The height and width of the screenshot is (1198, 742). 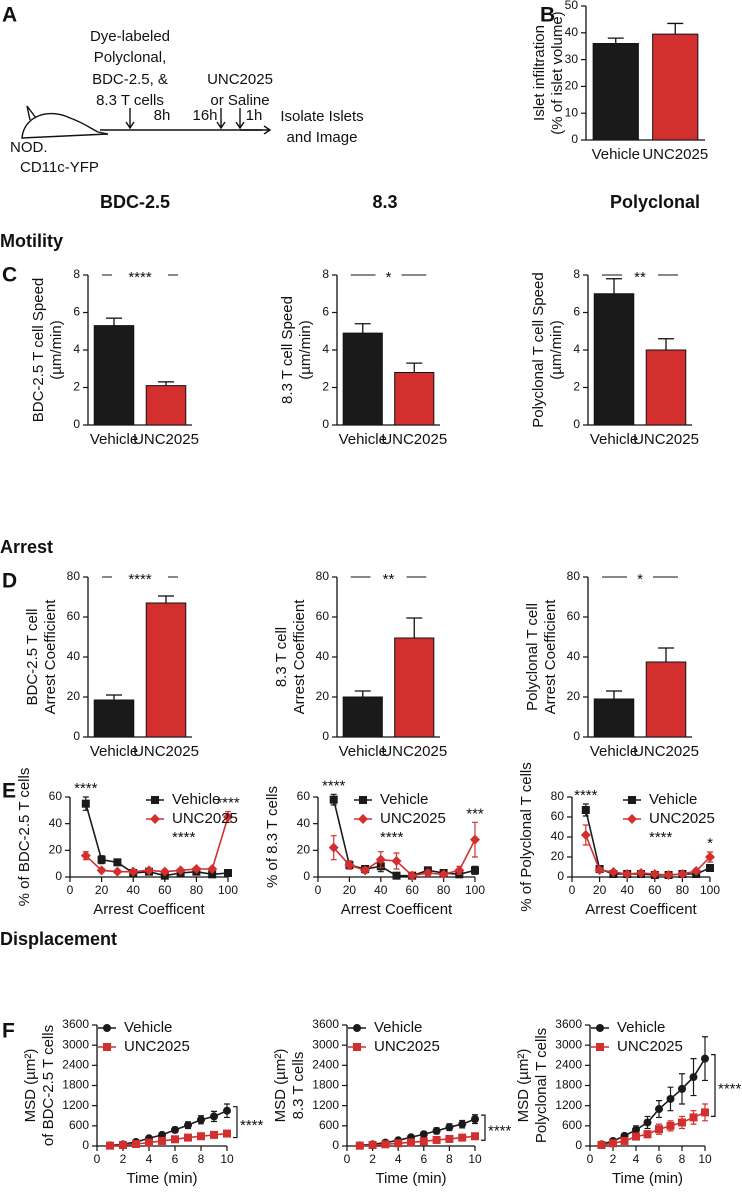 What do you see at coordinates (600, 890) in the screenshot?
I see `x-tick-label: 20` at bounding box center [600, 890].